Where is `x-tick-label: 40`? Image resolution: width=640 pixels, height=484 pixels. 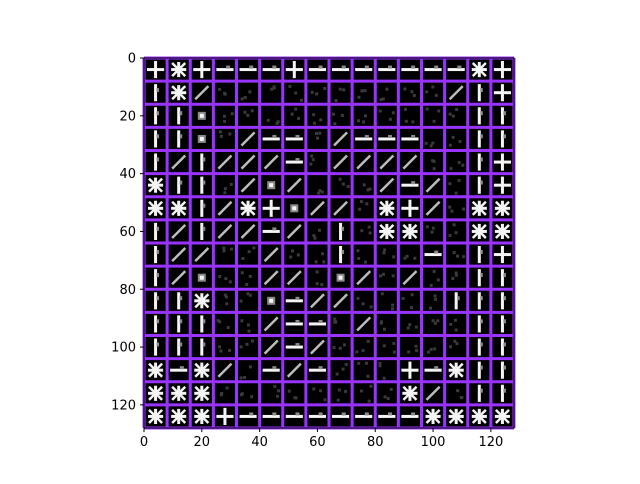
x-tick-label: 40 is located at coordinates (259, 442).